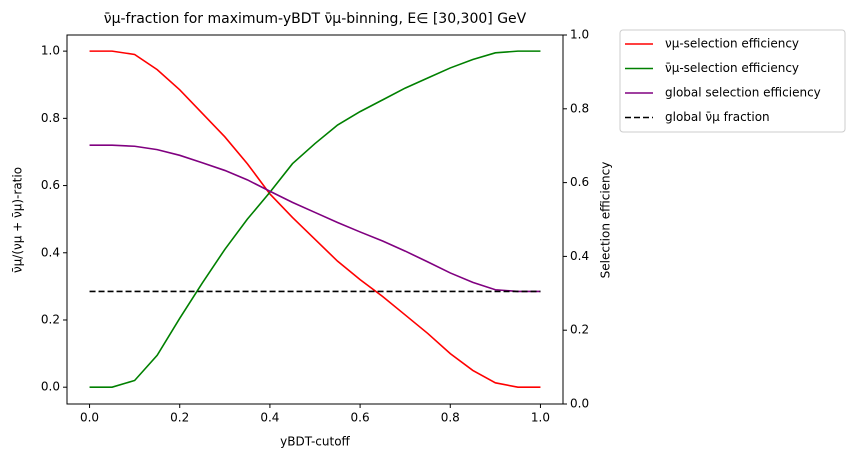  What do you see at coordinates (732, 68) in the screenshot?
I see `legend-label: ν̄μ-selection efficiency` at bounding box center [732, 68].